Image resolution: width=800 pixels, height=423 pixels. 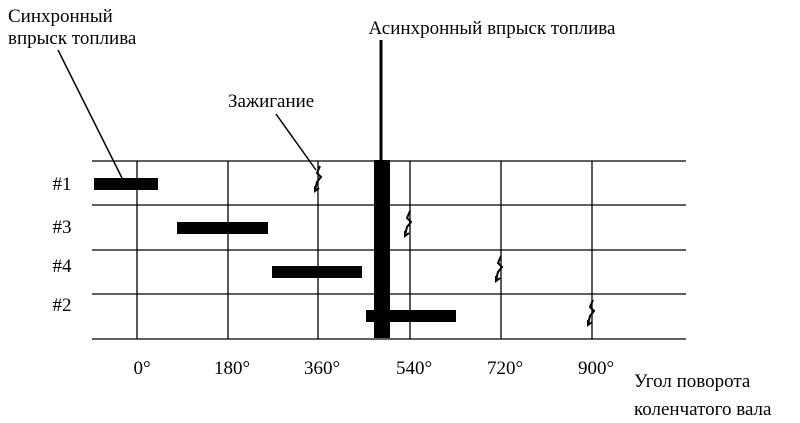 I want to click on async-label: Асинхронный впрыск топлива, so click(x=492, y=28).